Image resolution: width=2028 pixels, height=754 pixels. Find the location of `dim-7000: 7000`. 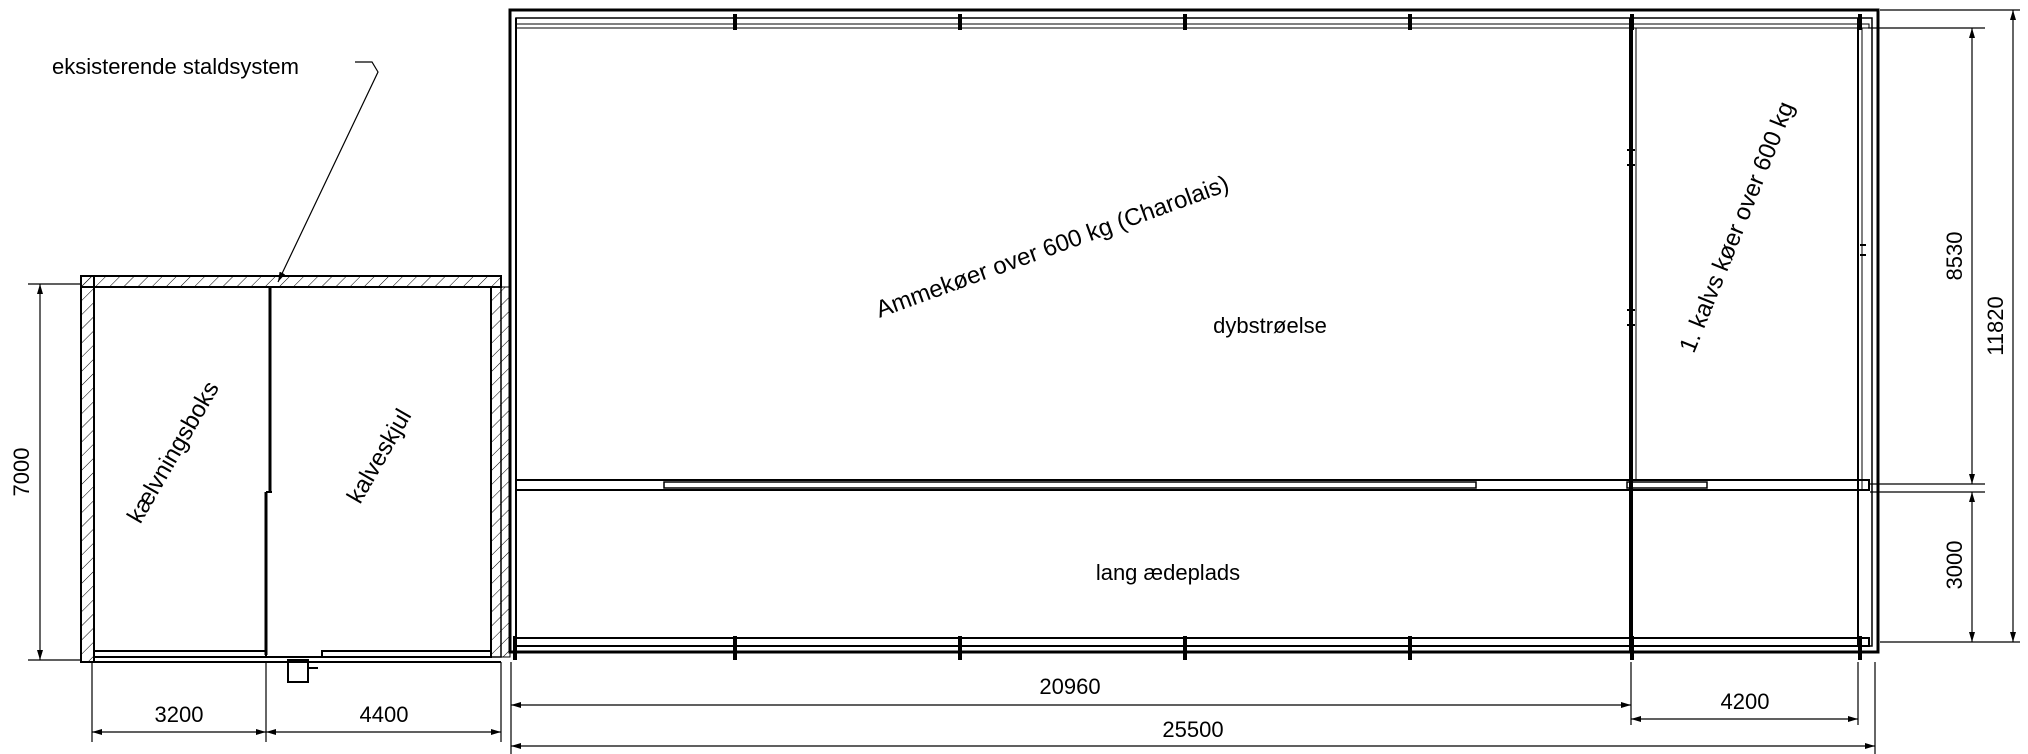

dim-7000: 7000 is located at coordinates (21, 472).